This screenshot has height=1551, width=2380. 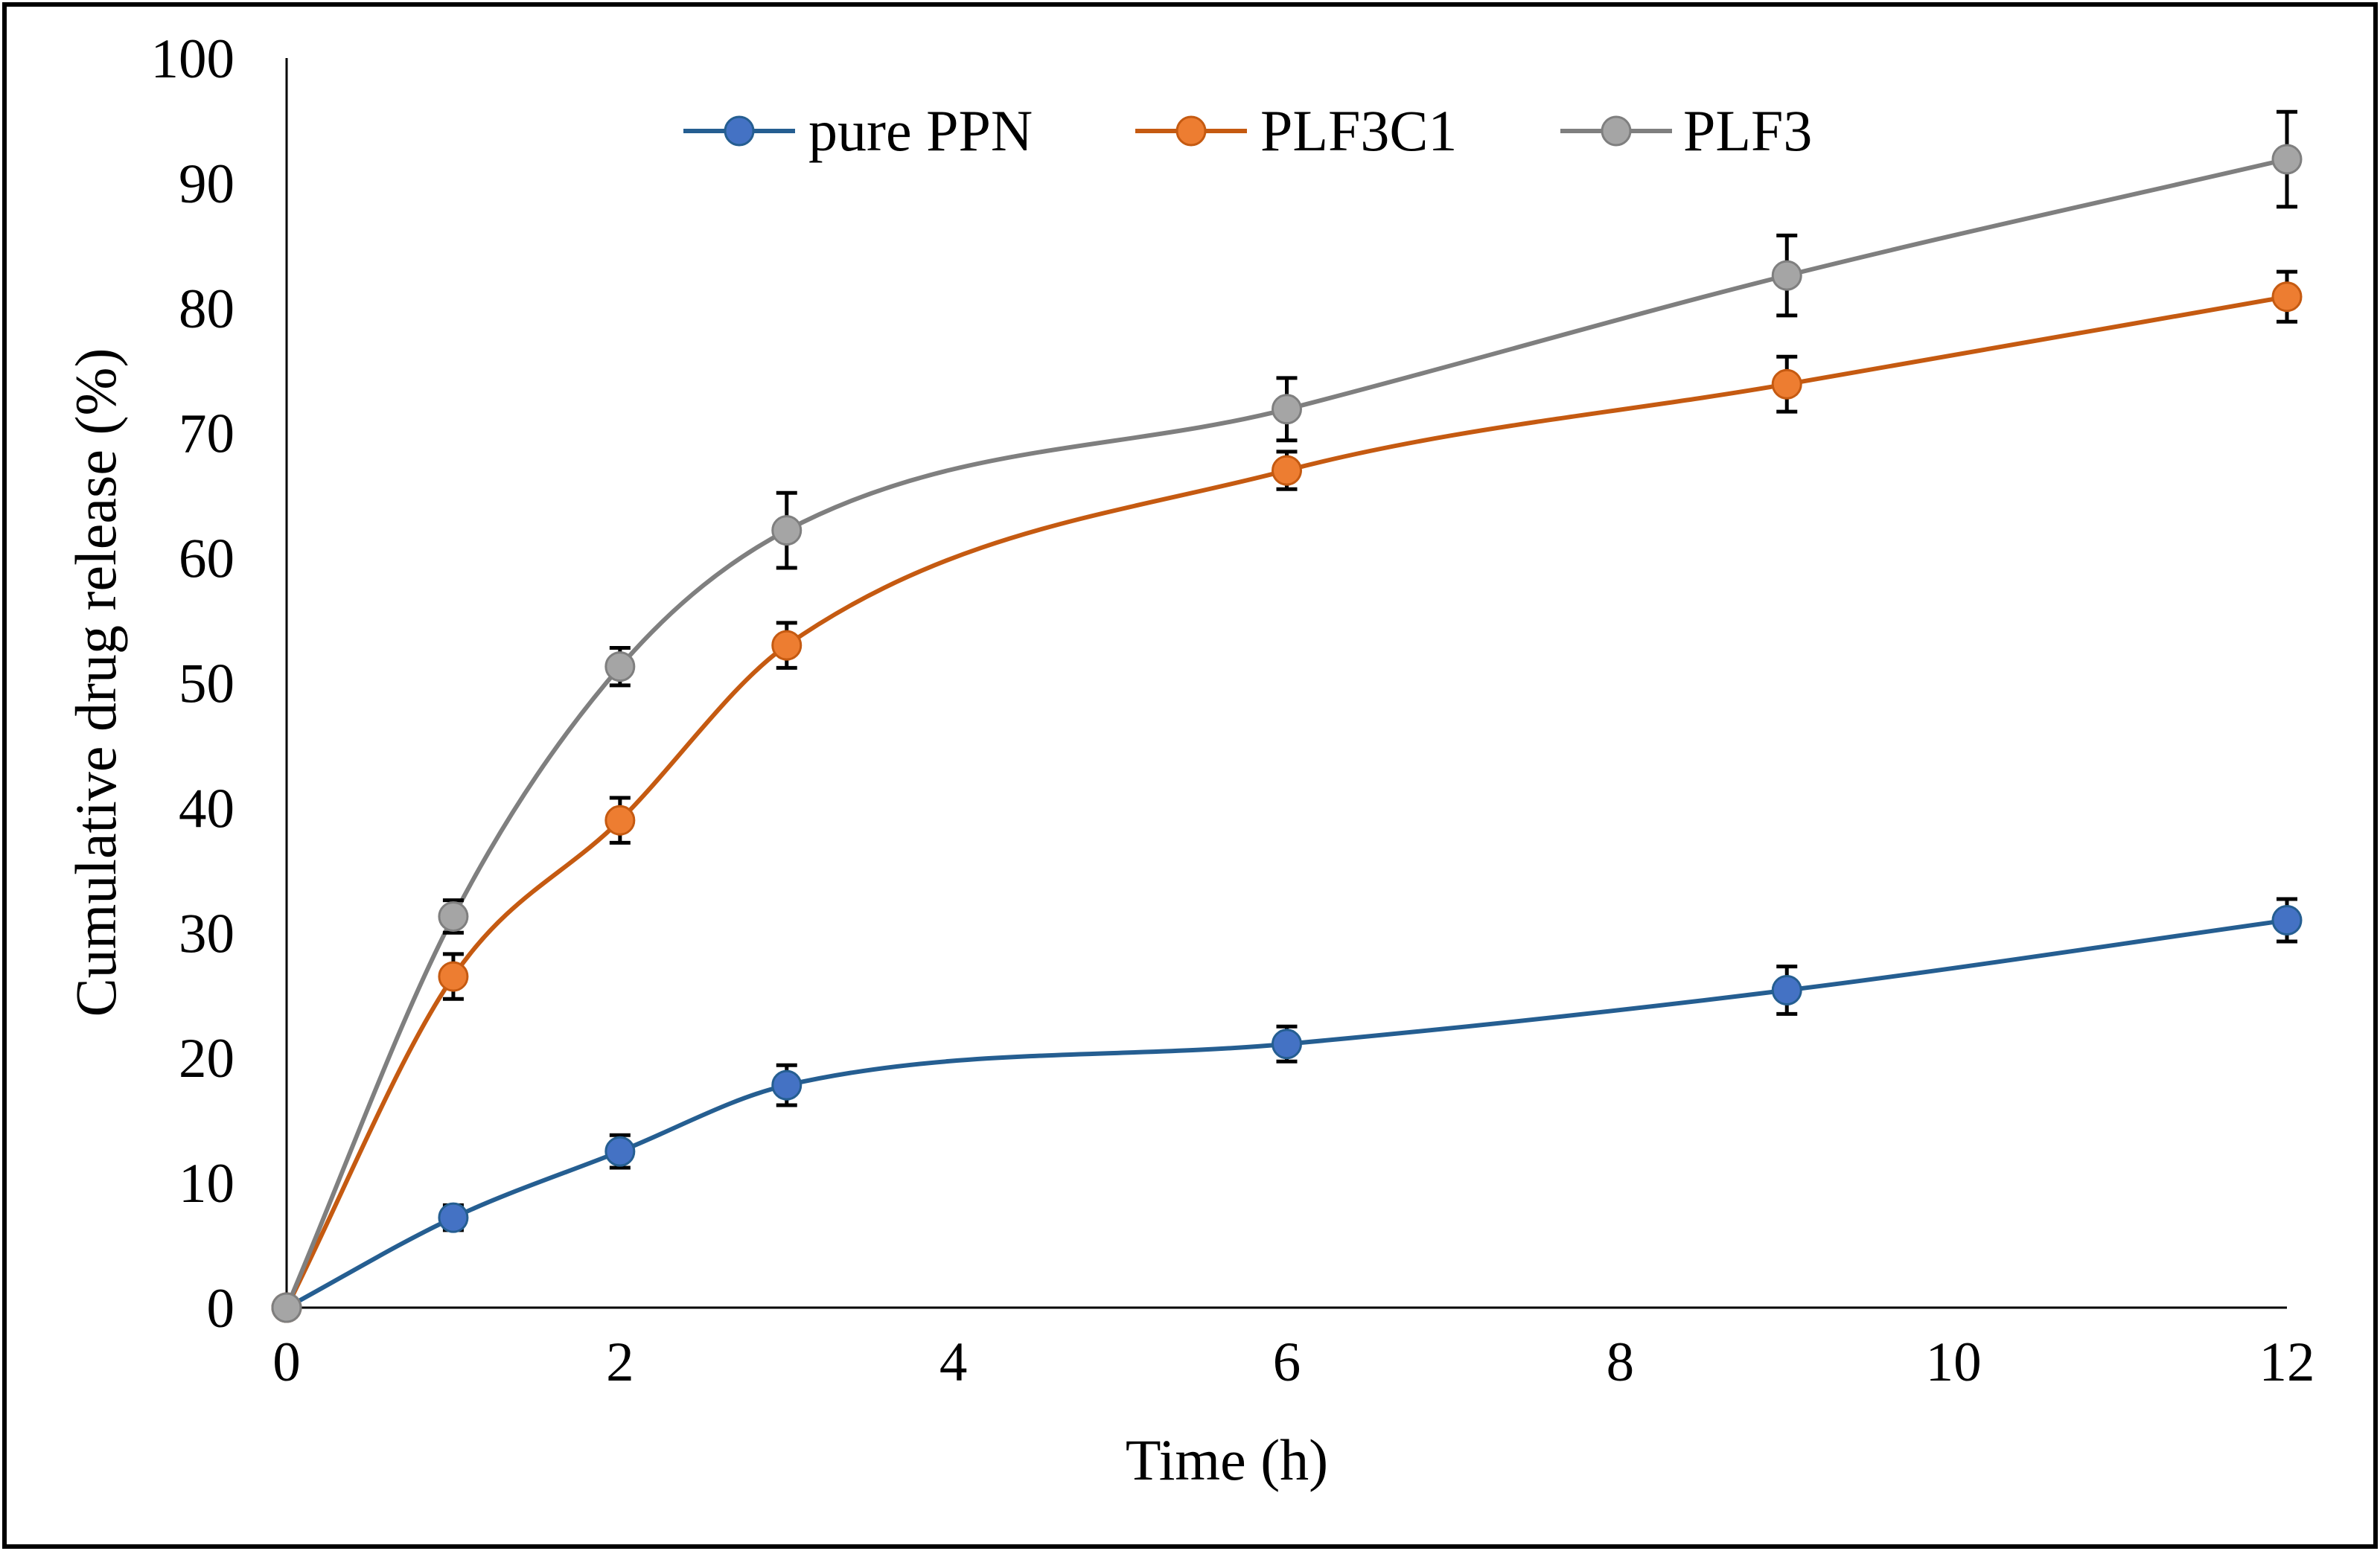 I want to click on legend-marker-plf3c1, so click(x=1191, y=131).